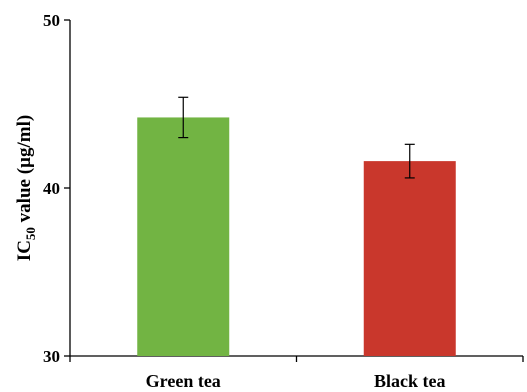  What do you see at coordinates (24, 171) in the screenshot?
I see `y-axis-title-suffix: value (µg/ml)` at bounding box center [24, 171].